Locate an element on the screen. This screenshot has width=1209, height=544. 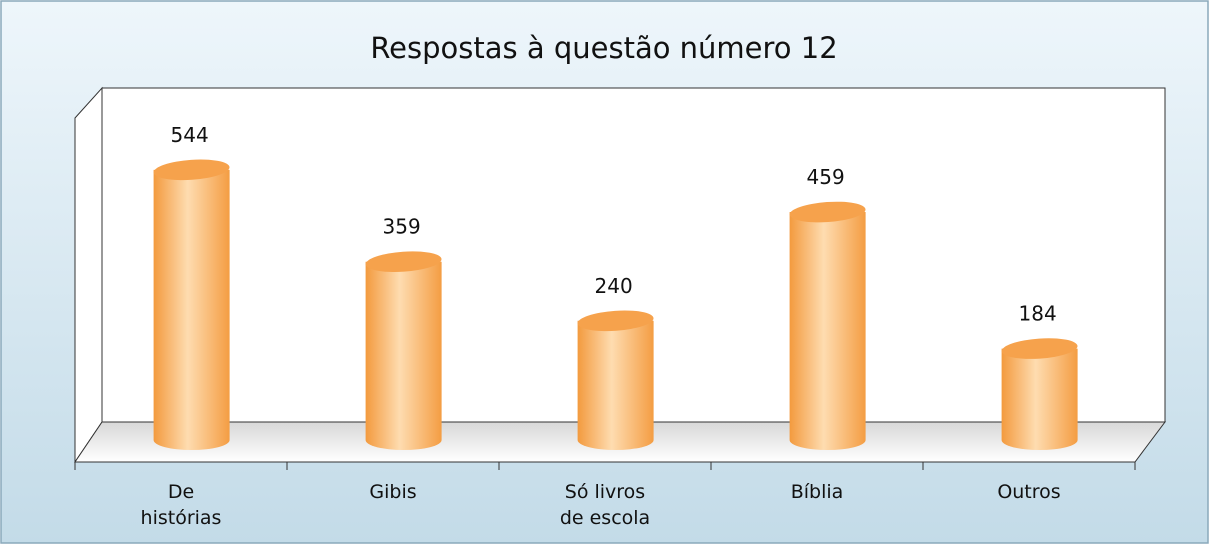
data-label: 184 is located at coordinates (1038, 314).